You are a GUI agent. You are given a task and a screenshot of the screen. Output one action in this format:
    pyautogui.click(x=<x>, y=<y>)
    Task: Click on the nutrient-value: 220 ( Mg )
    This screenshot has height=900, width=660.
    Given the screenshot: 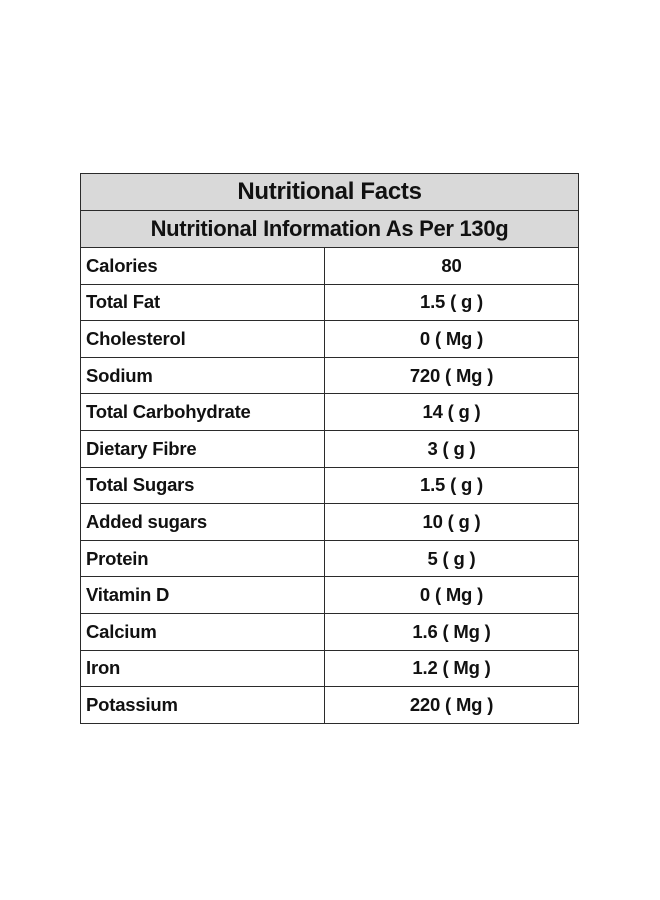 What is the action you would take?
    pyautogui.click(x=451, y=705)
    